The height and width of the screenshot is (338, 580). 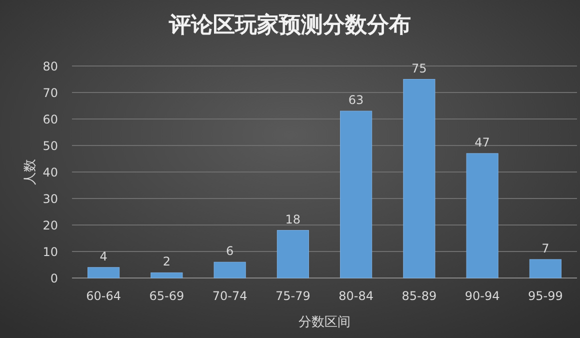 I want to click on xtick: 85-89, so click(x=419, y=296).